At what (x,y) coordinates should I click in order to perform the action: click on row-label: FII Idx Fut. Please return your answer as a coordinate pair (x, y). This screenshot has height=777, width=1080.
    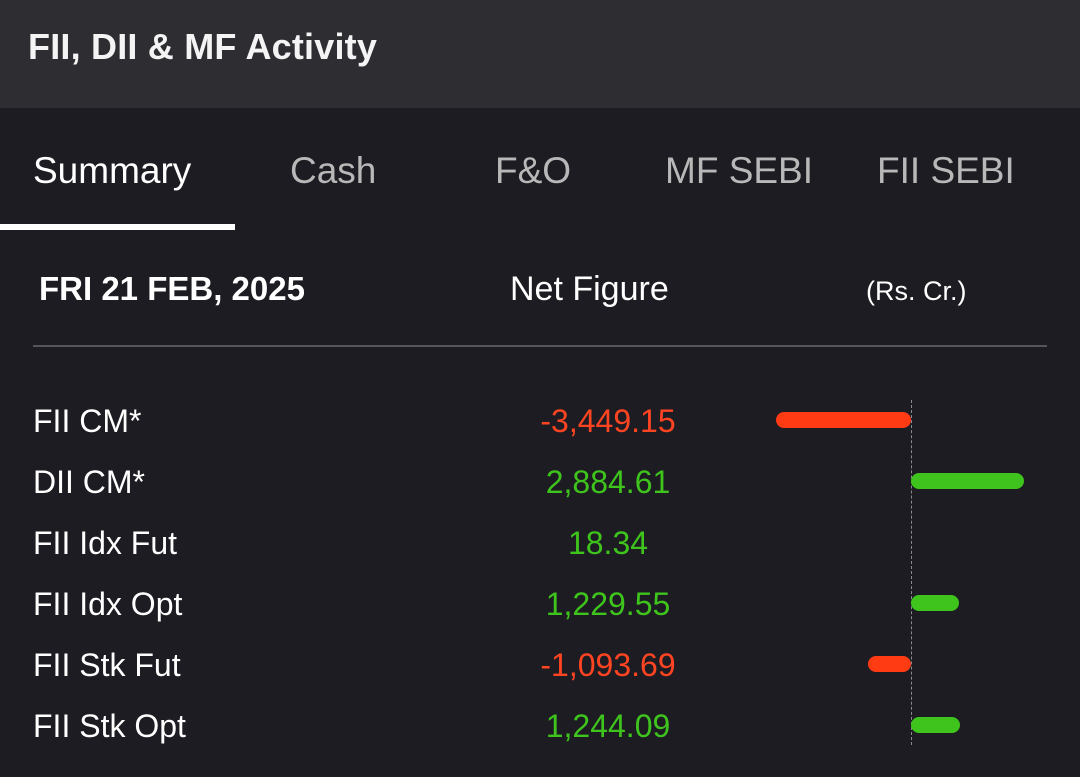
    Looking at the image, I should click on (105, 543).